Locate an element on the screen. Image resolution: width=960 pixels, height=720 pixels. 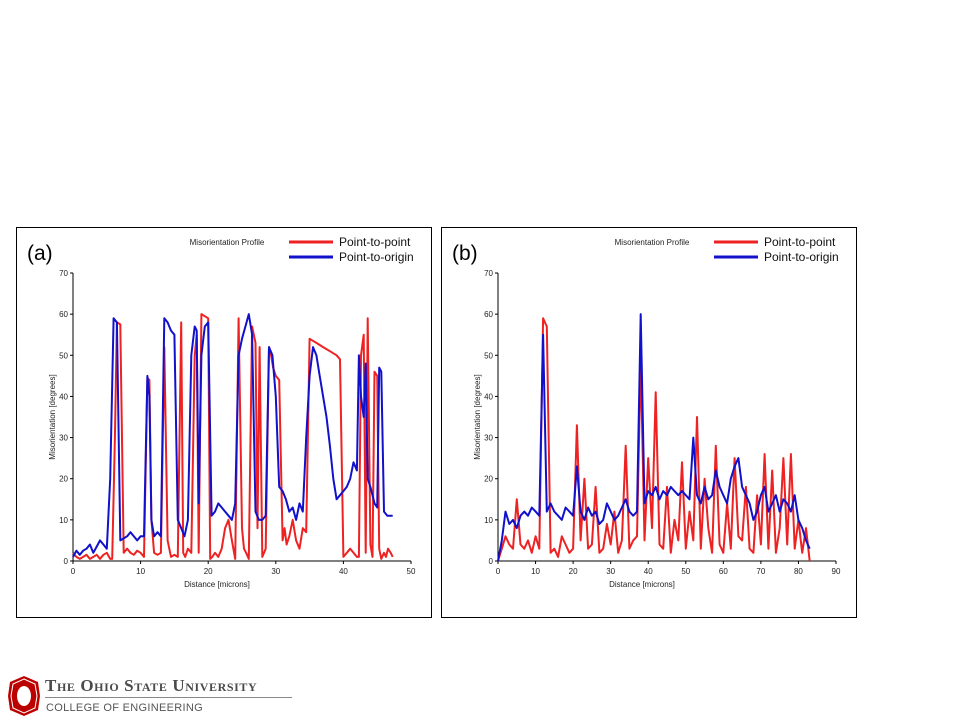
panel-label: (a) is located at coordinates (40, 253).